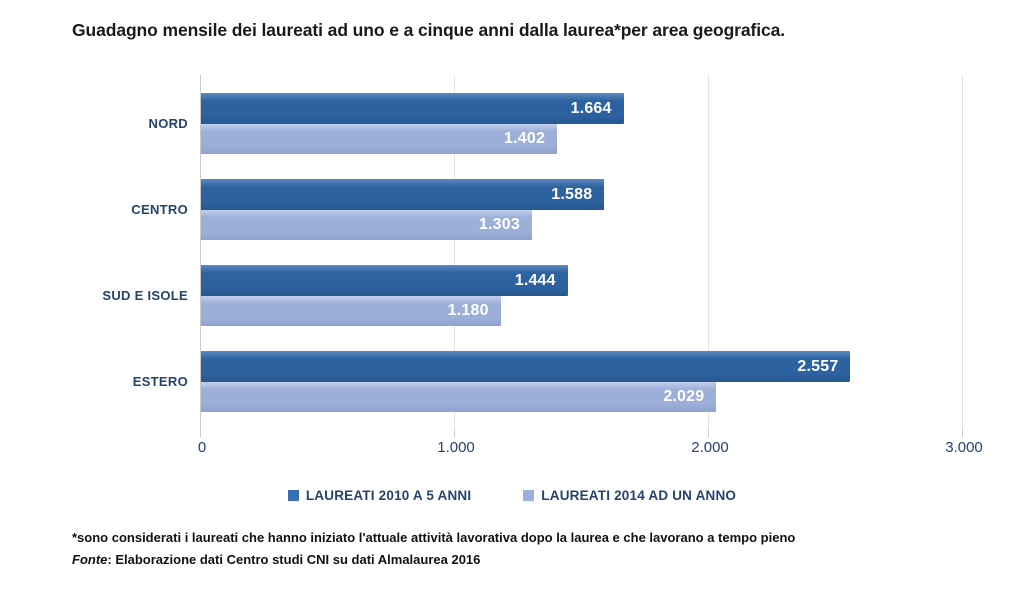 The width and height of the screenshot is (1024, 609). Describe the element at coordinates (145, 295) in the screenshot. I see `category-label: SUD E ISOLE` at that location.